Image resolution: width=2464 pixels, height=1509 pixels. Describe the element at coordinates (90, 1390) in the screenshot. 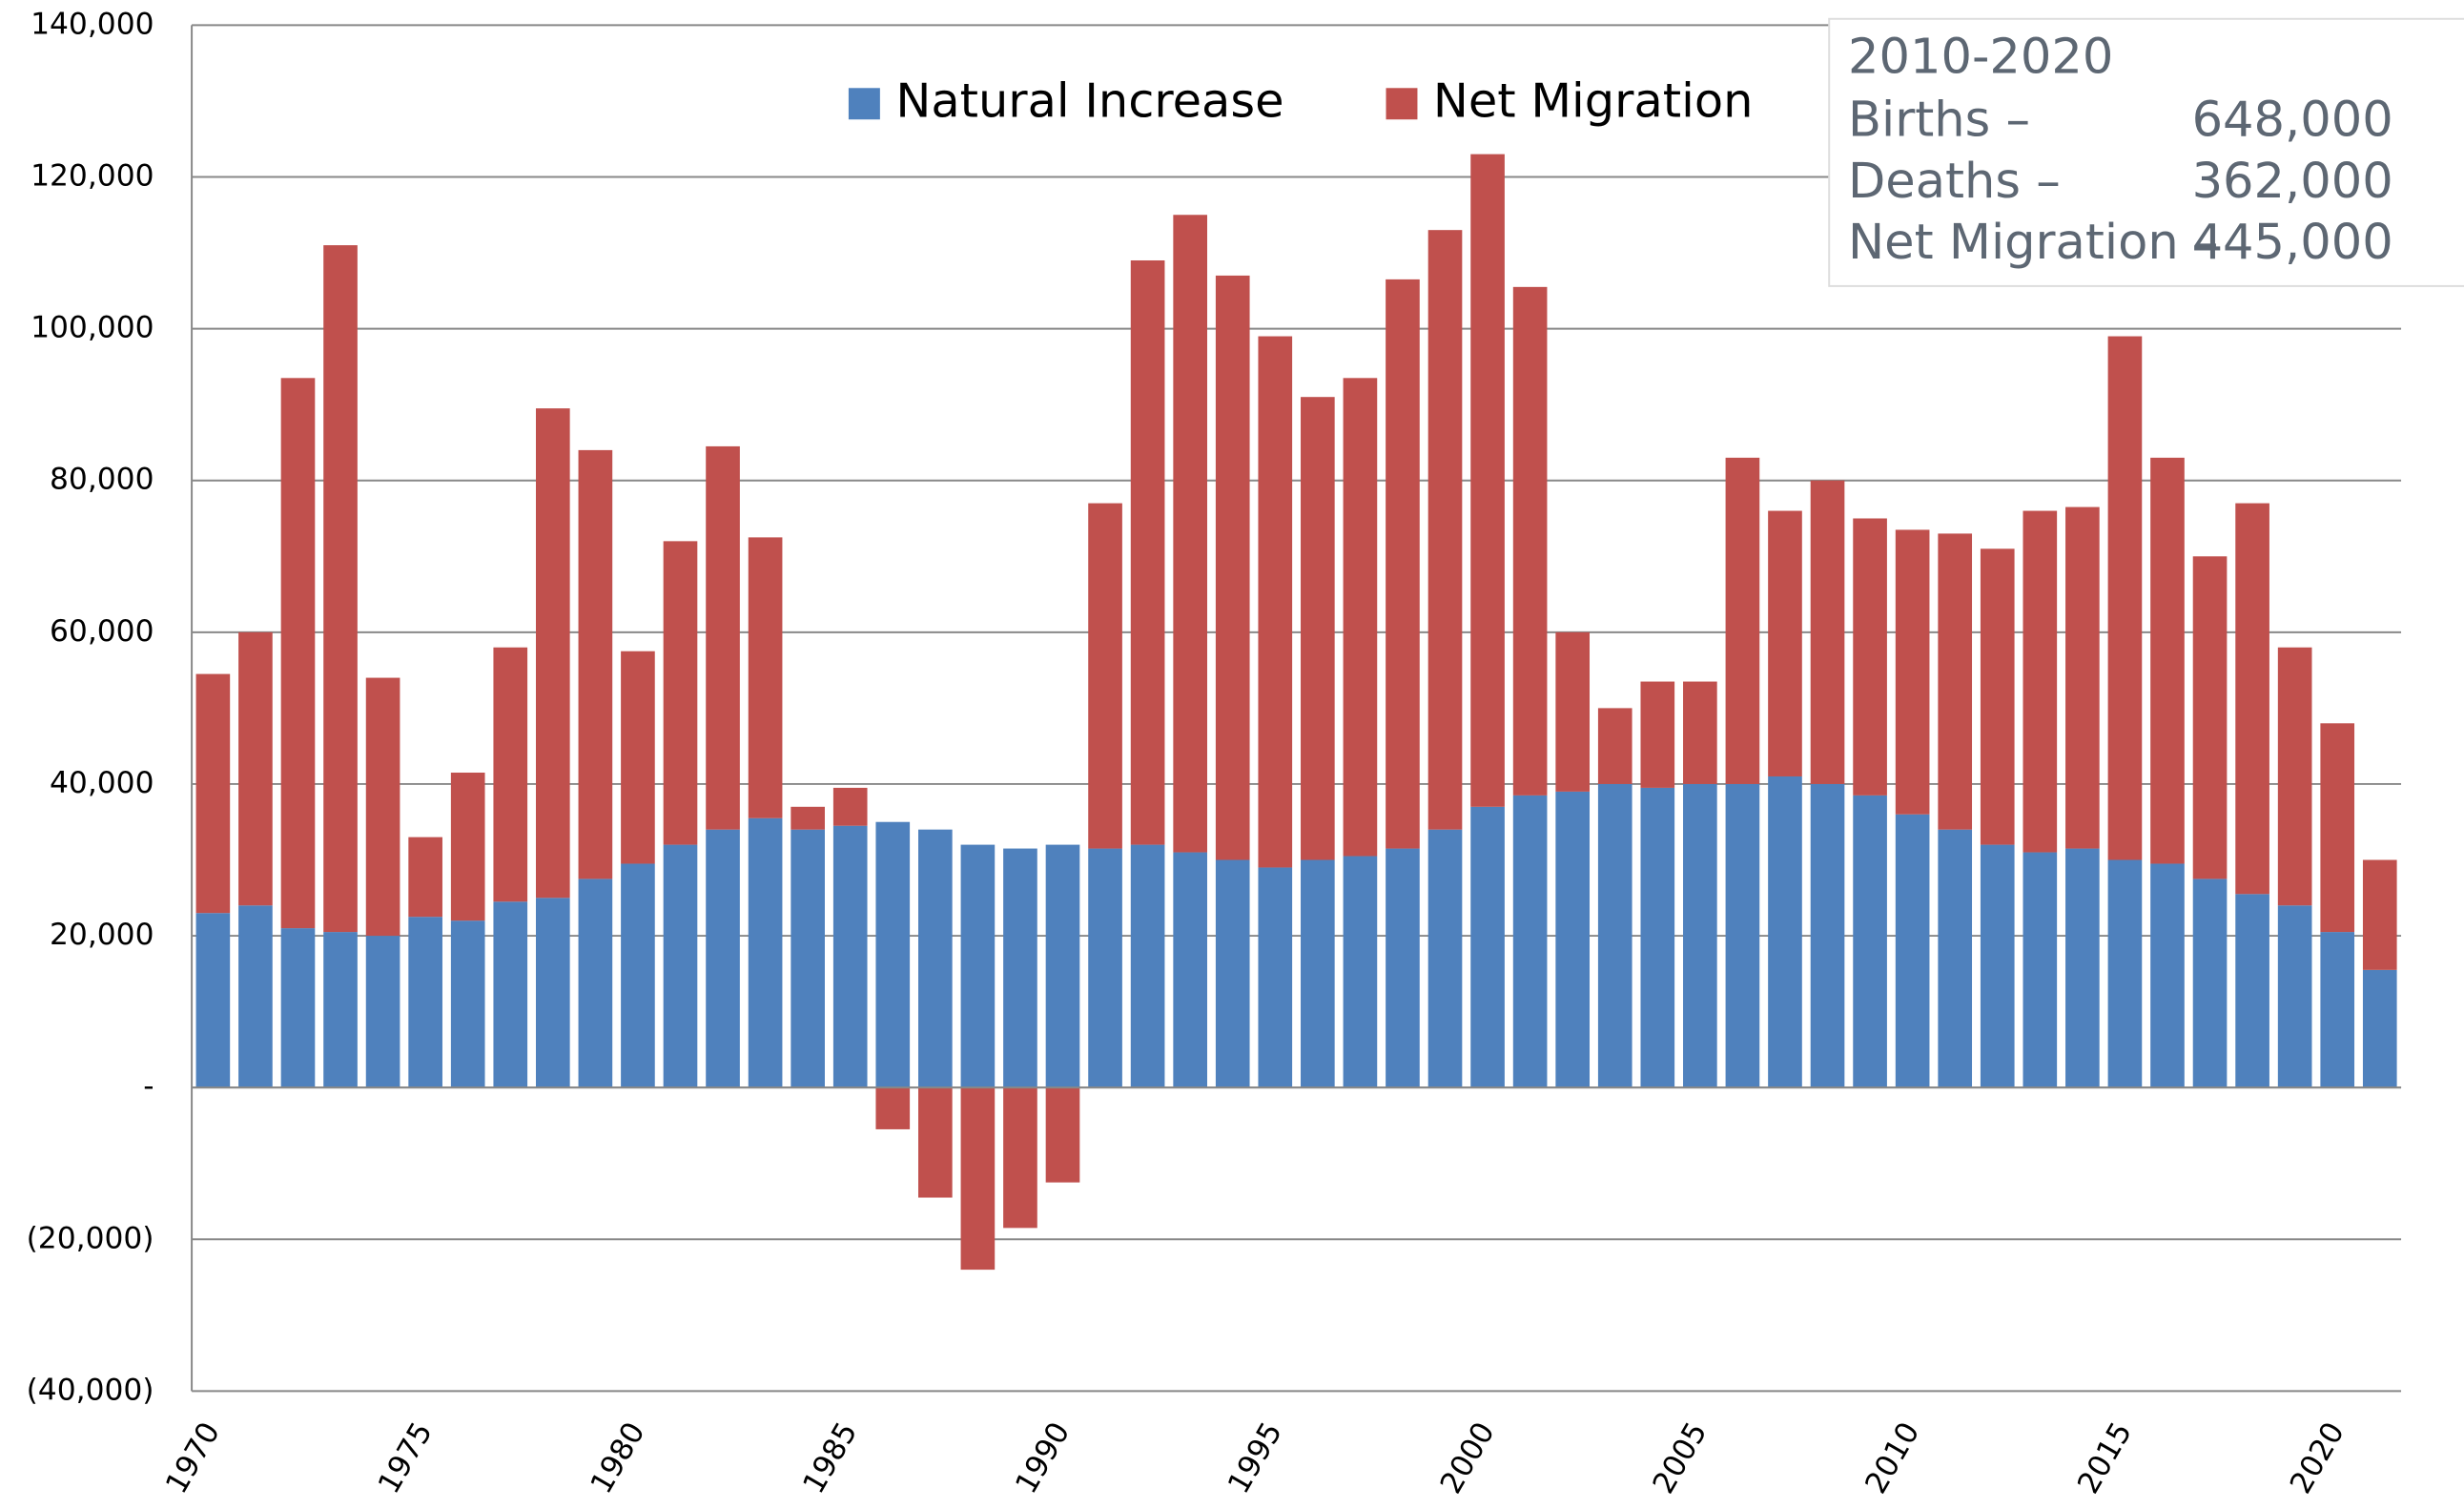

I see `y-tick-label: (40,000)` at that location.